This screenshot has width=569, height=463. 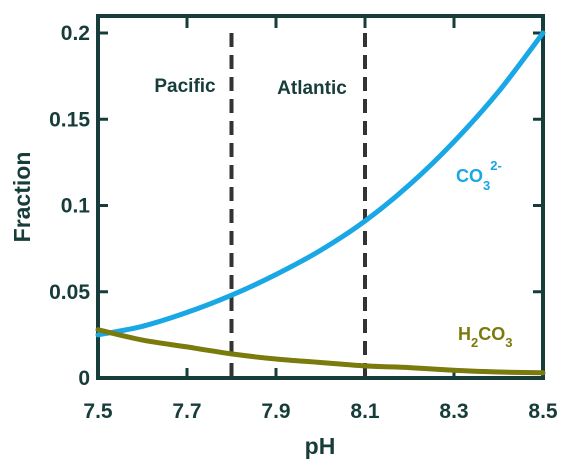 What do you see at coordinates (98, 411) in the screenshot?
I see `x-tick-label: 7.5` at bounding box center [98, 411].